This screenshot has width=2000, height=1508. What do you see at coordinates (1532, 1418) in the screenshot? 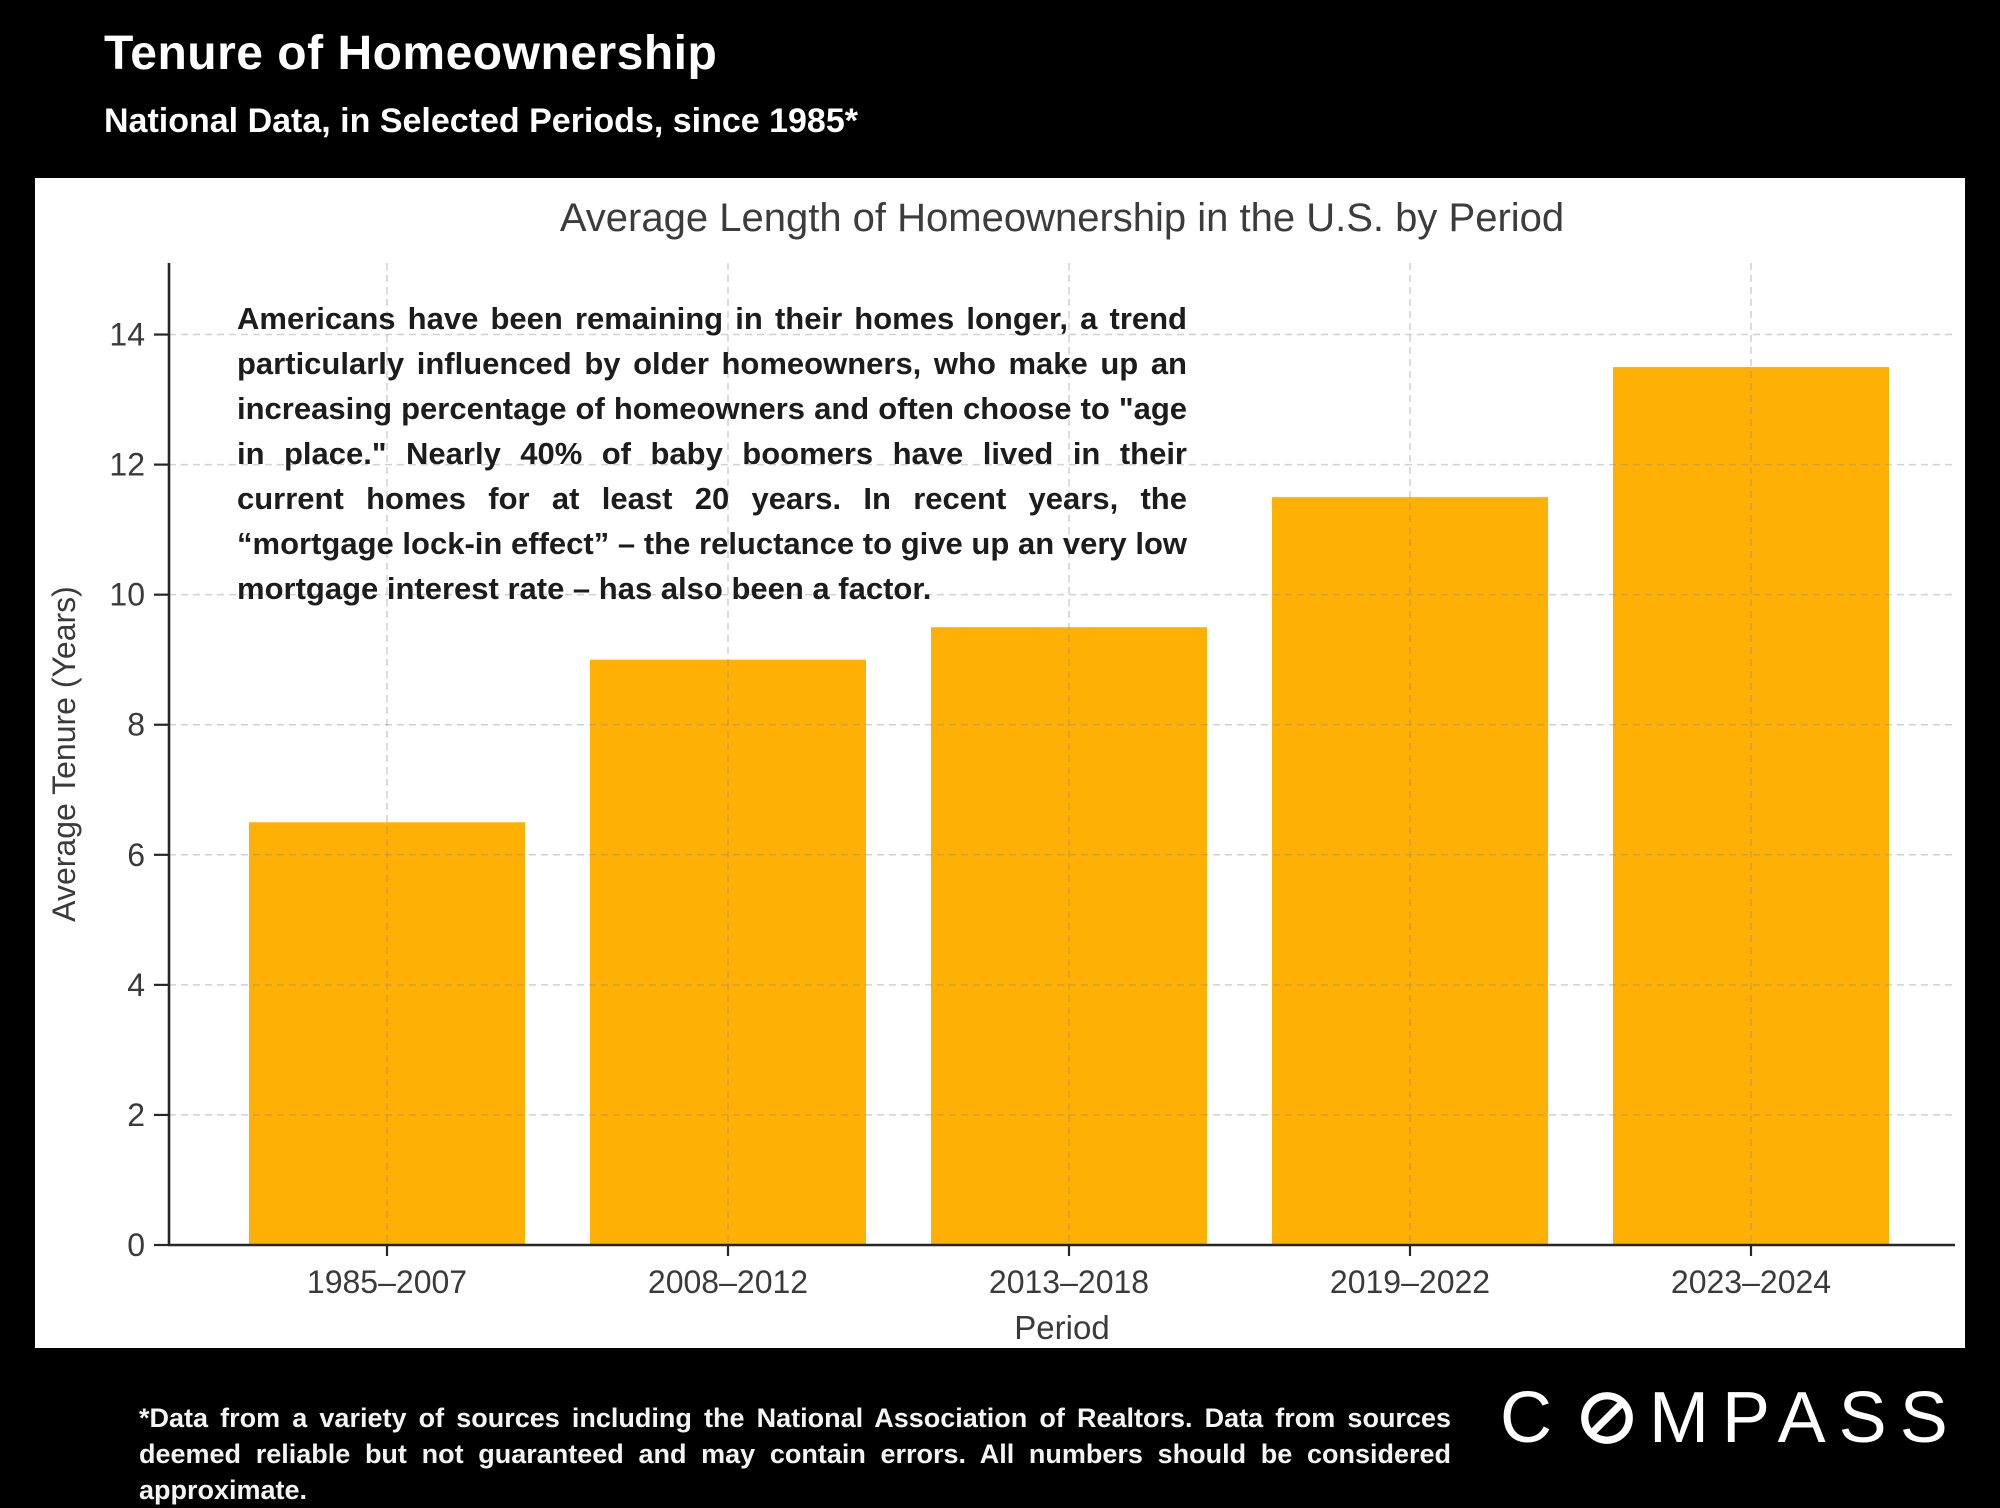
I see `compass-logo-pre: C` at bounding box center [1532, 1418].